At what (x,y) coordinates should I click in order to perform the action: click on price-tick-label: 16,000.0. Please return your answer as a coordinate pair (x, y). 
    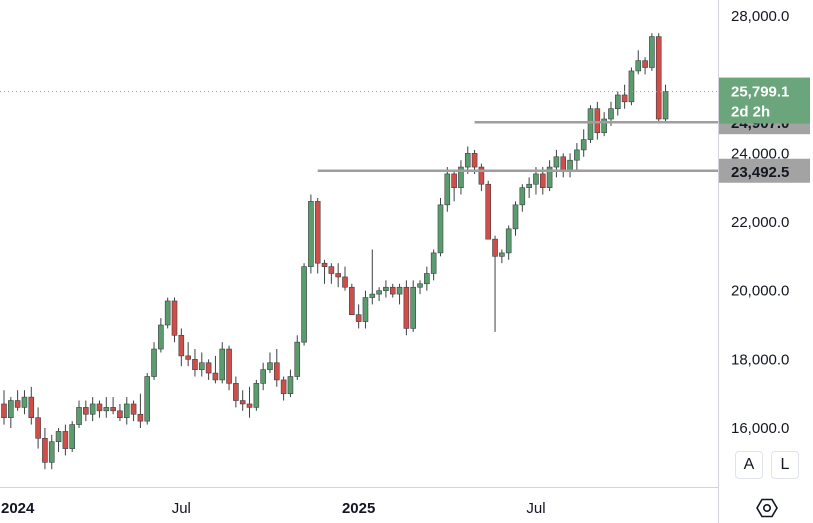
    Looking at the image, I should click on (760, 428).